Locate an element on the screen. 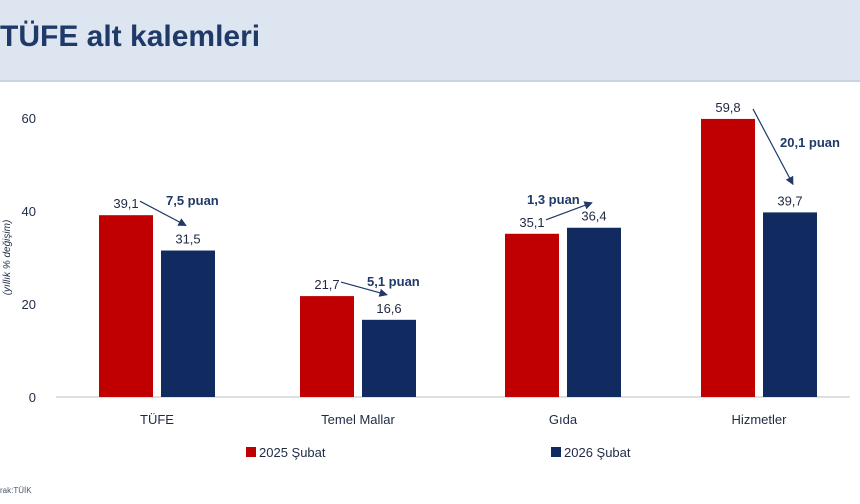 This screenshot has width=860, height=504. page-title: TÜFE alt kalemleri is located at coordinates (130, 36).